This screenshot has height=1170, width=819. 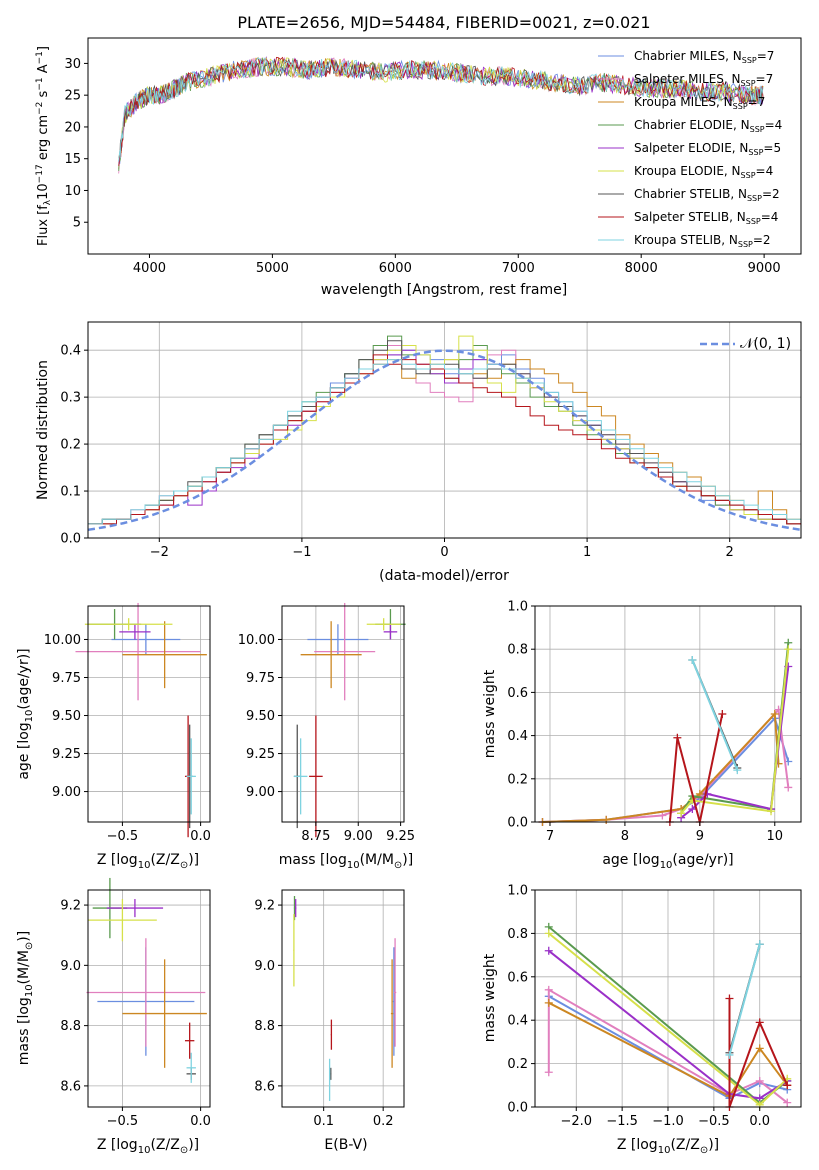 I want to click on spectrum-line, so click(x=441, y=110).